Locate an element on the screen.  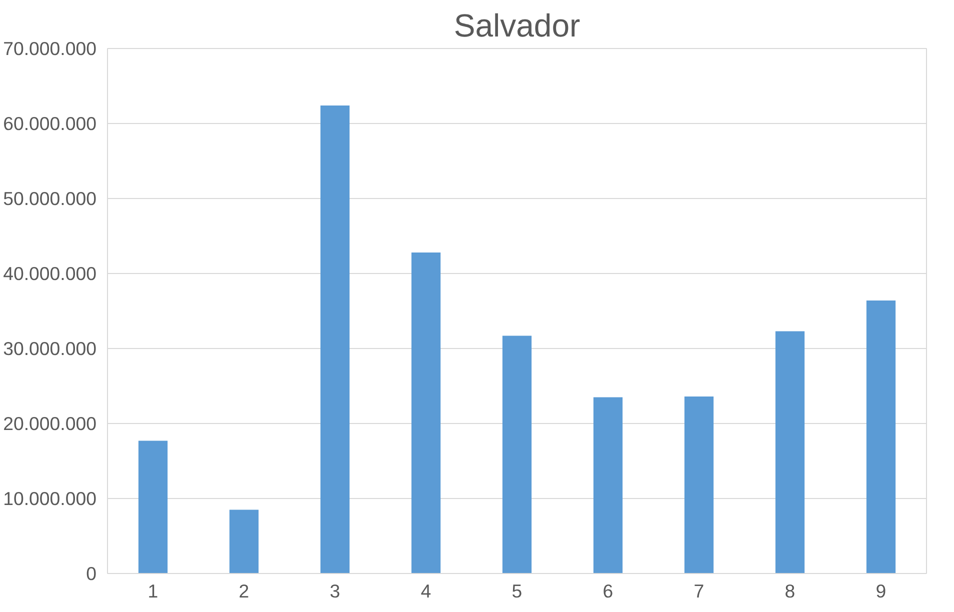
x-tick-label: 2 is located at coordinates (244, 591).